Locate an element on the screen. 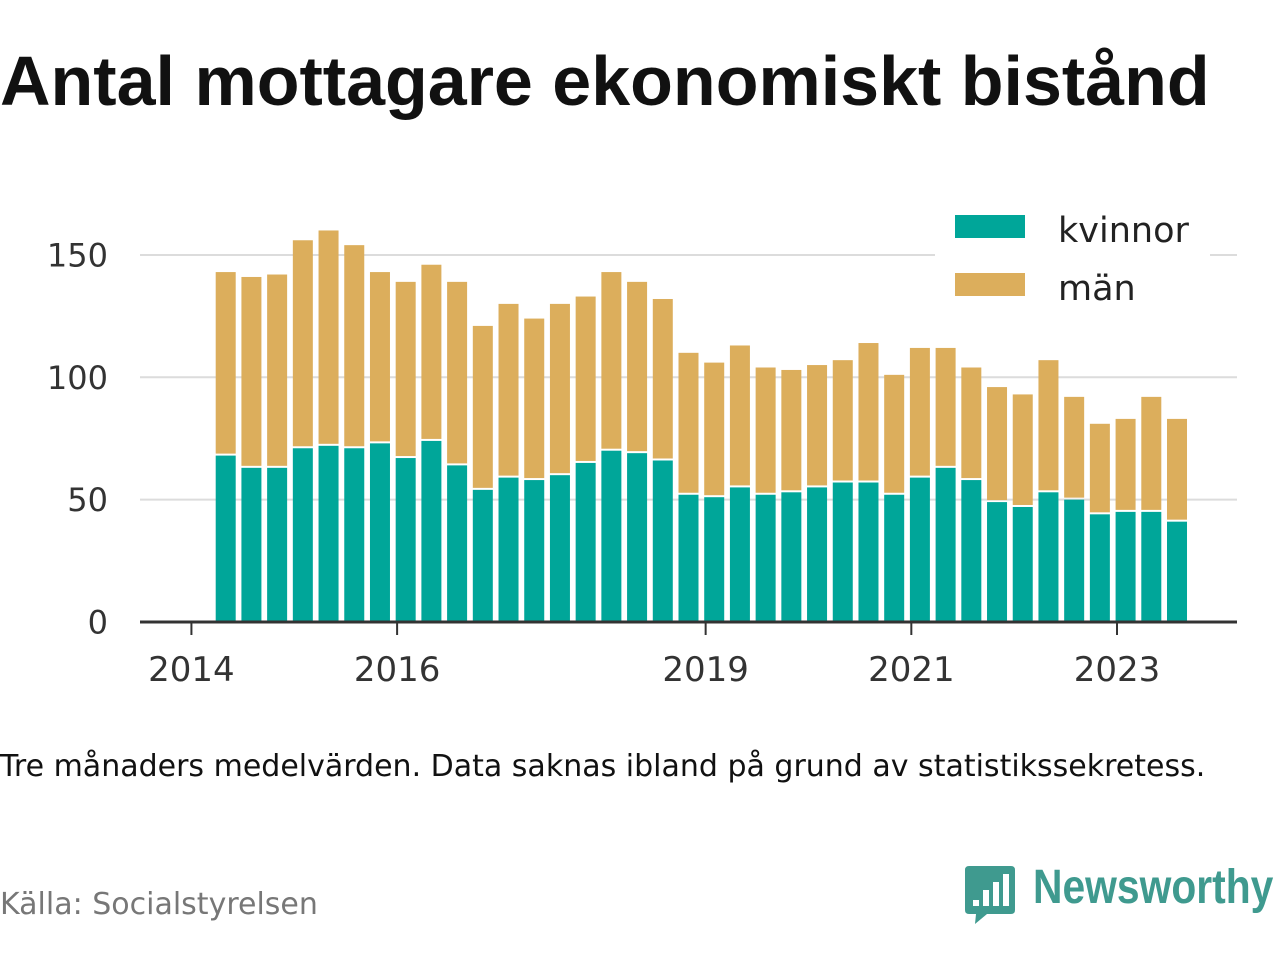 This screenshot has height=960, width=1280. legend-swatch-man is located at coordinates (990, 284).